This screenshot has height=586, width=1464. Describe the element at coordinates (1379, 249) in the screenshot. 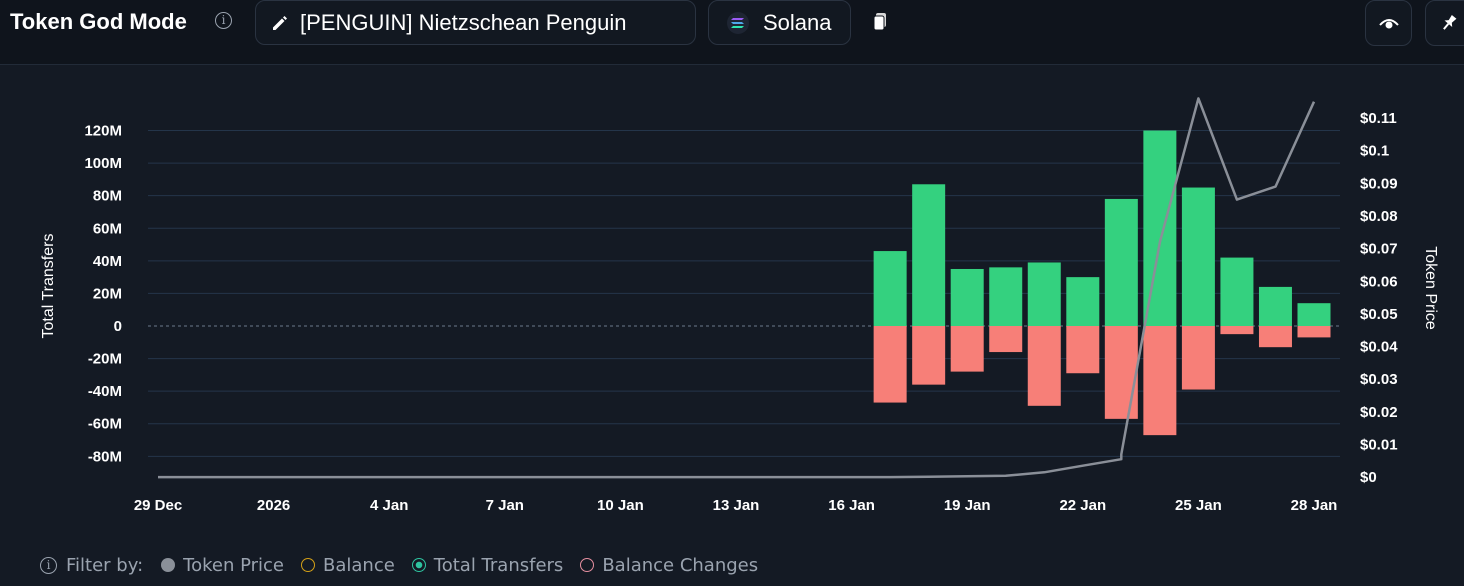

I see `y2-tick-label: $0.07` at that location.